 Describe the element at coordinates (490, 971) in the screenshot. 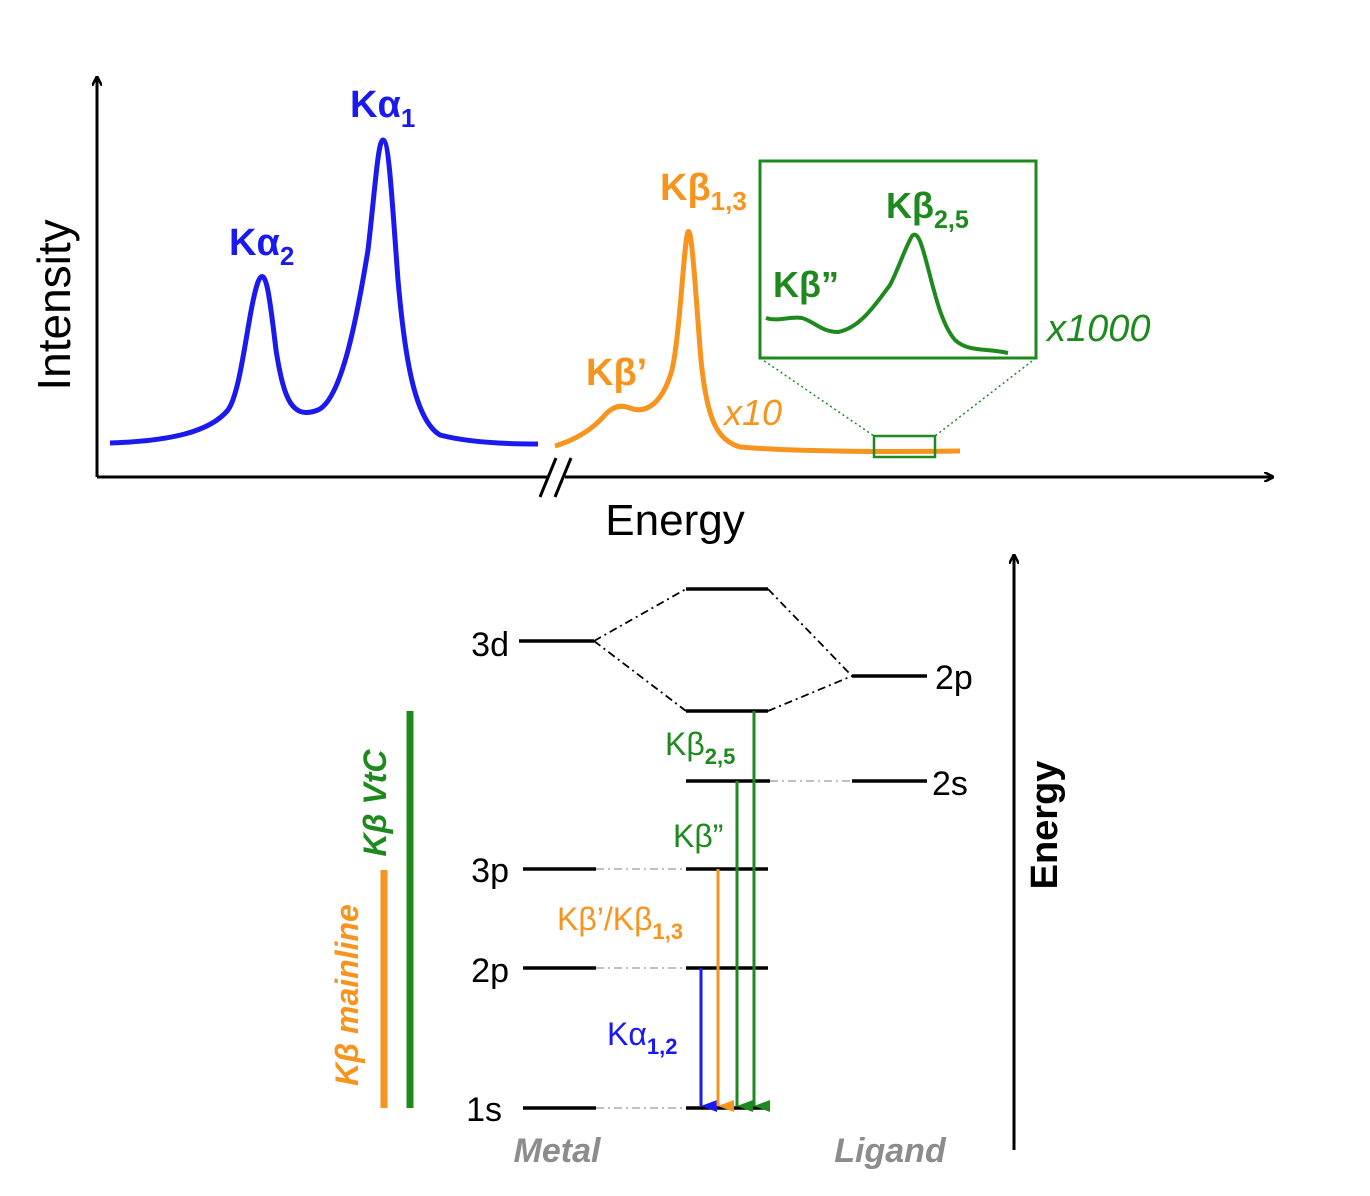

I see `metal-level-label: 2p` at that location.